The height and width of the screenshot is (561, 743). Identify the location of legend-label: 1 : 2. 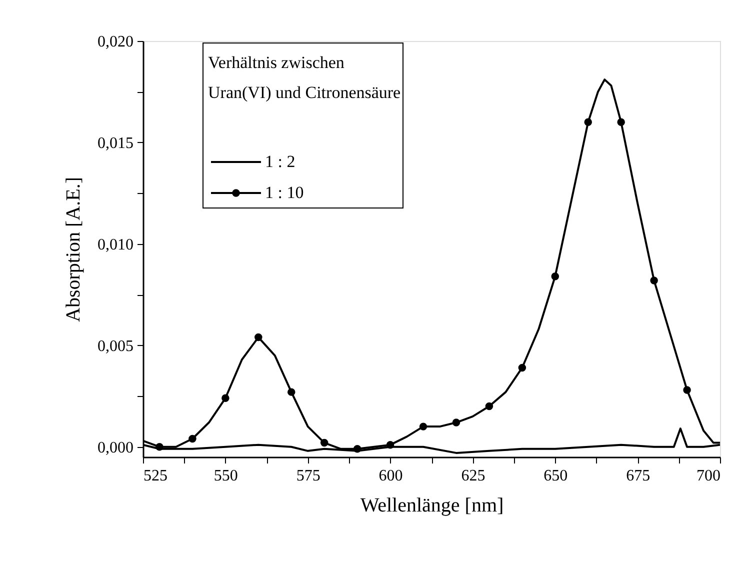
(280, 161).